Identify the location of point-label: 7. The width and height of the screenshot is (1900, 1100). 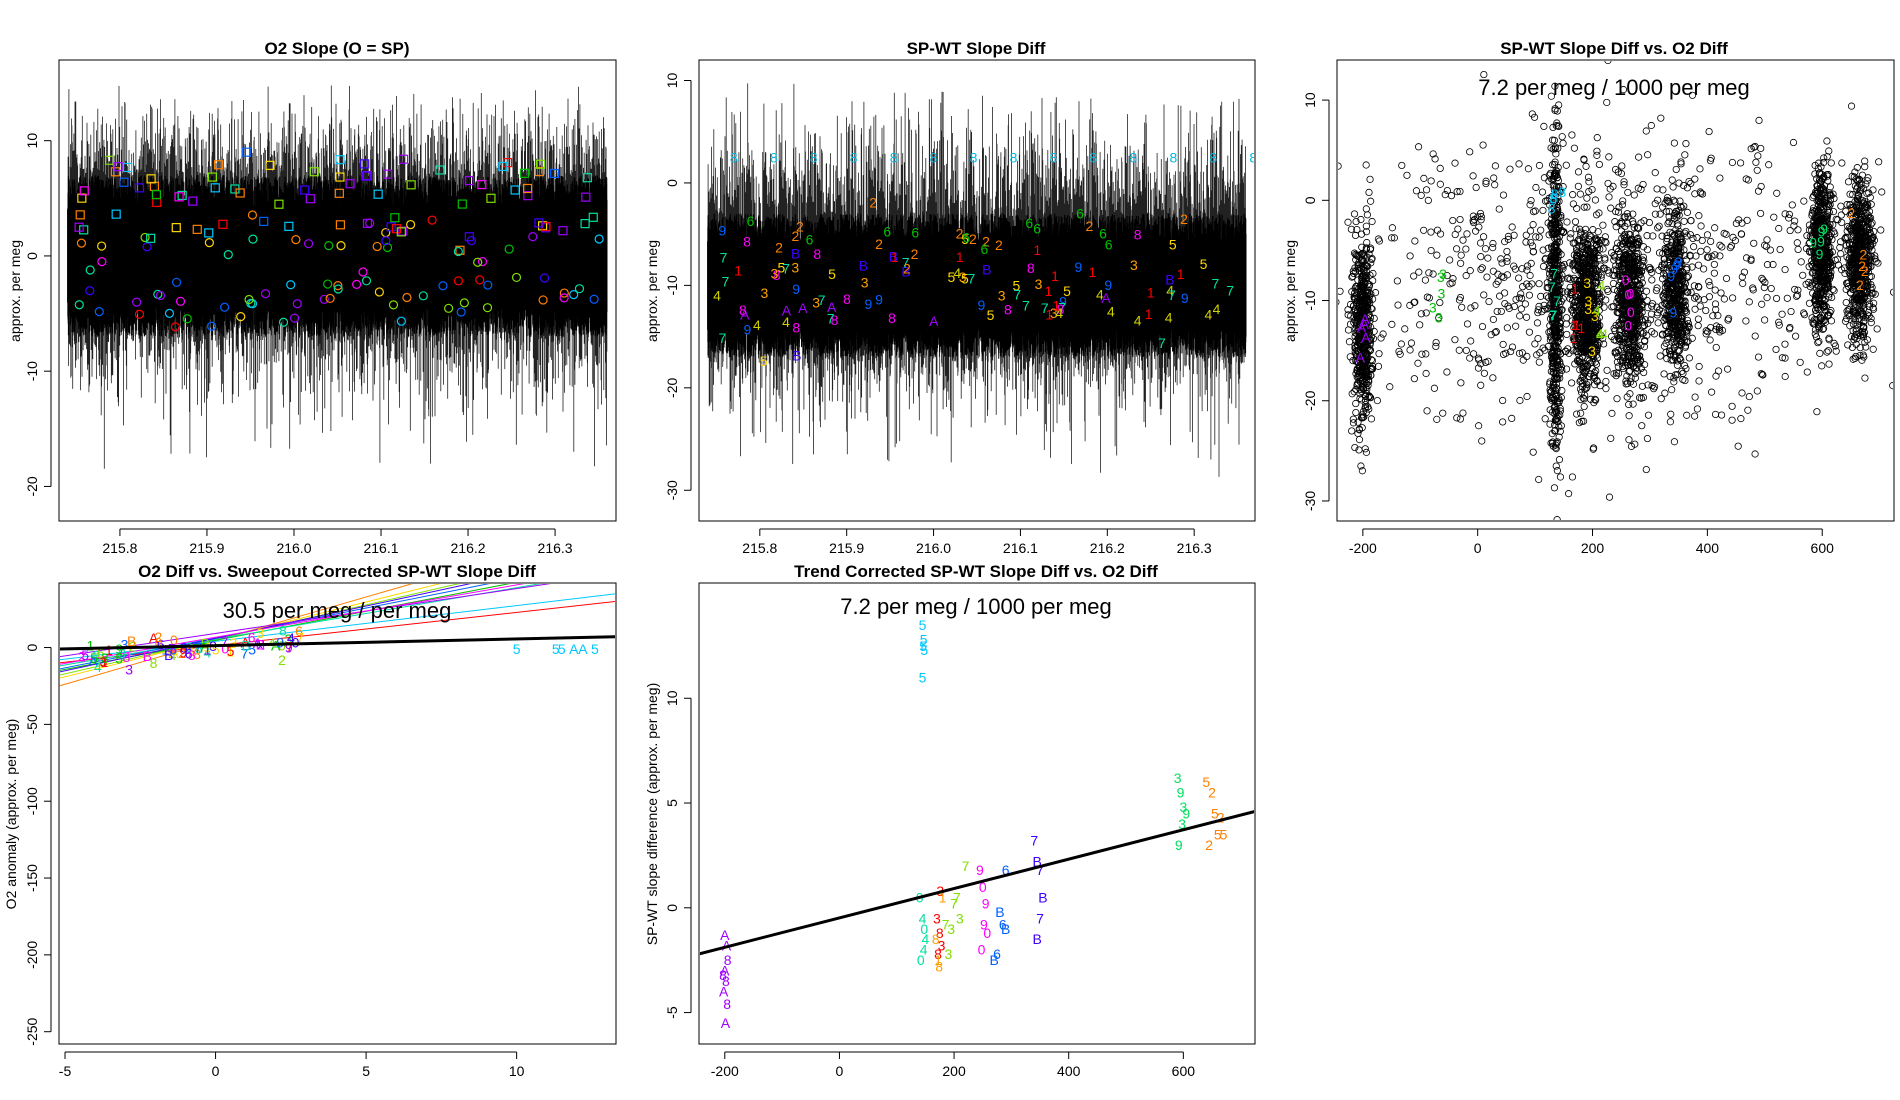
(723, 338).